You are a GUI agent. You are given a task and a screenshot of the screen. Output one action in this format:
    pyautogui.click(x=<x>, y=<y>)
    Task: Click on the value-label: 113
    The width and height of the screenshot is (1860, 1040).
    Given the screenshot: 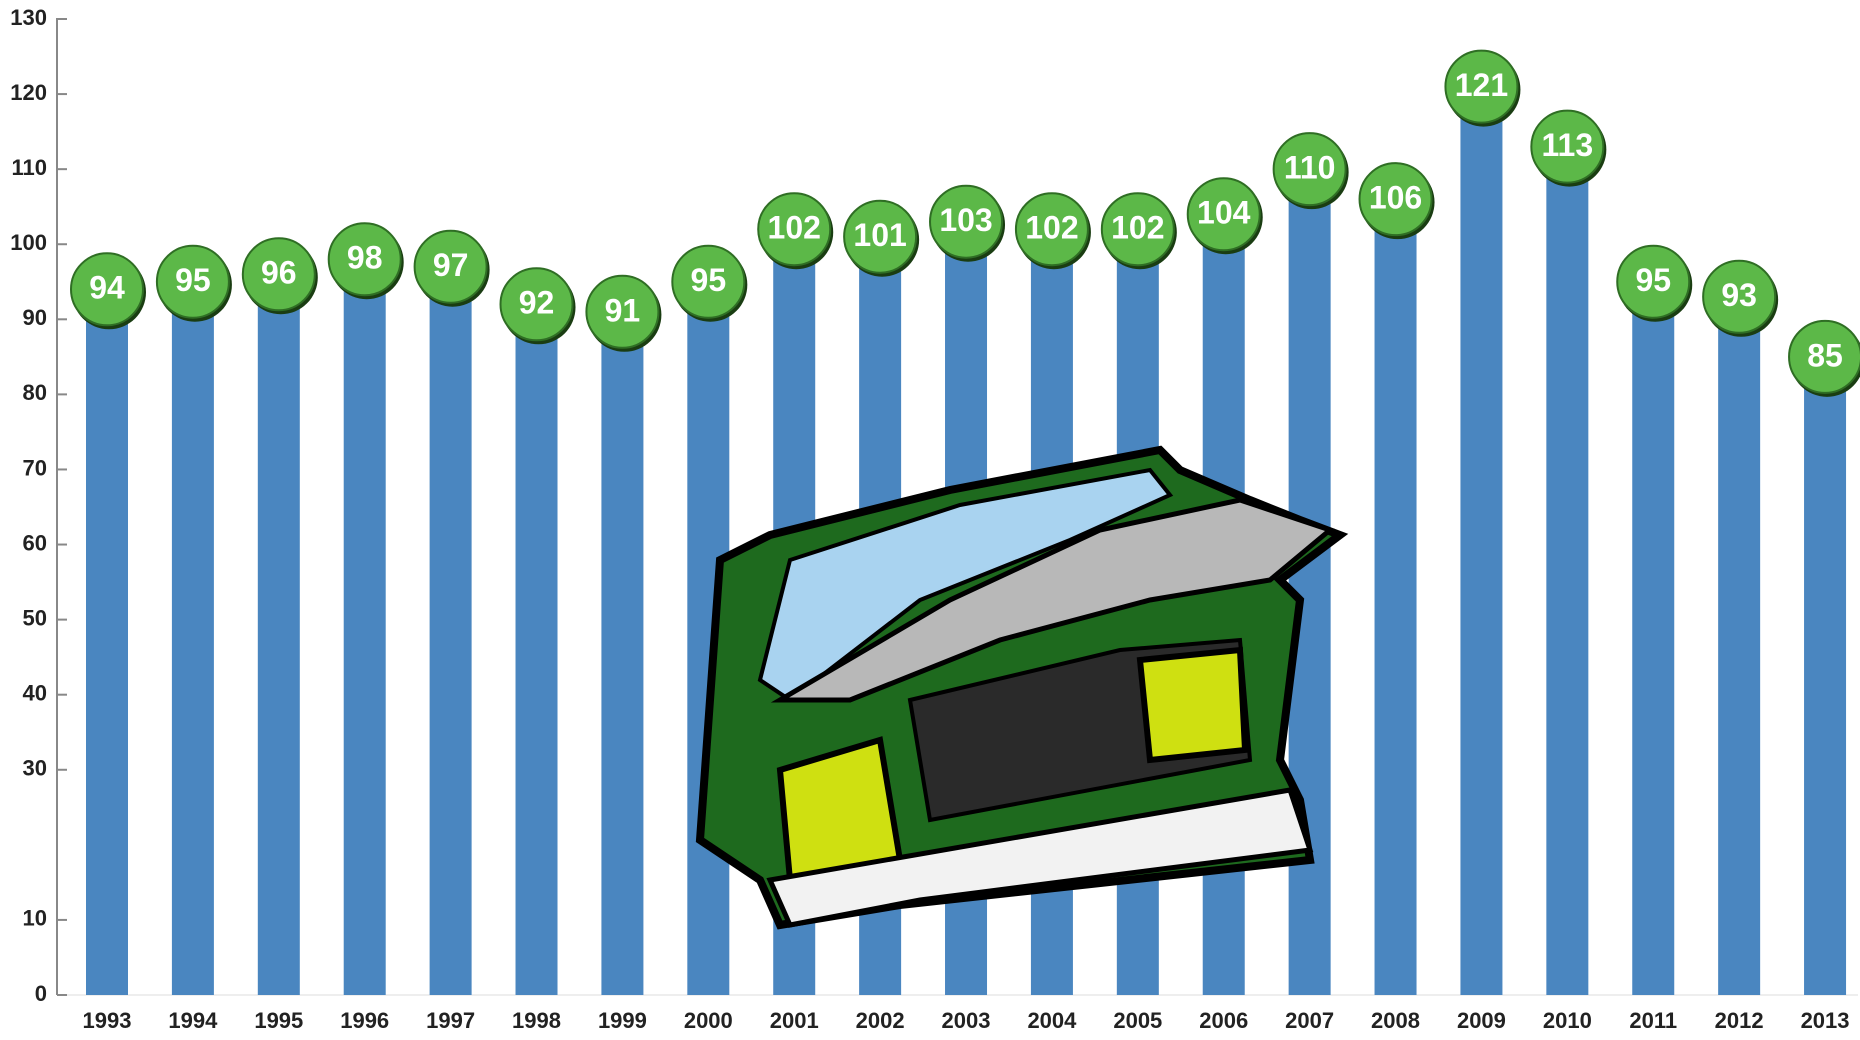 What is the action you would take?
    pyautogui.click(x=1568, y=145)
    